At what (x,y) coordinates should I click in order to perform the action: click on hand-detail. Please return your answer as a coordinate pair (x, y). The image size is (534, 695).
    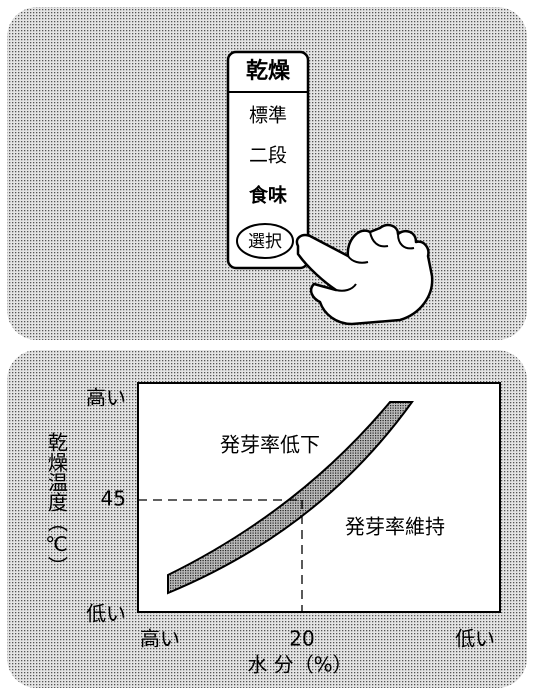
    Looking at the image, I should click on (375, 261).